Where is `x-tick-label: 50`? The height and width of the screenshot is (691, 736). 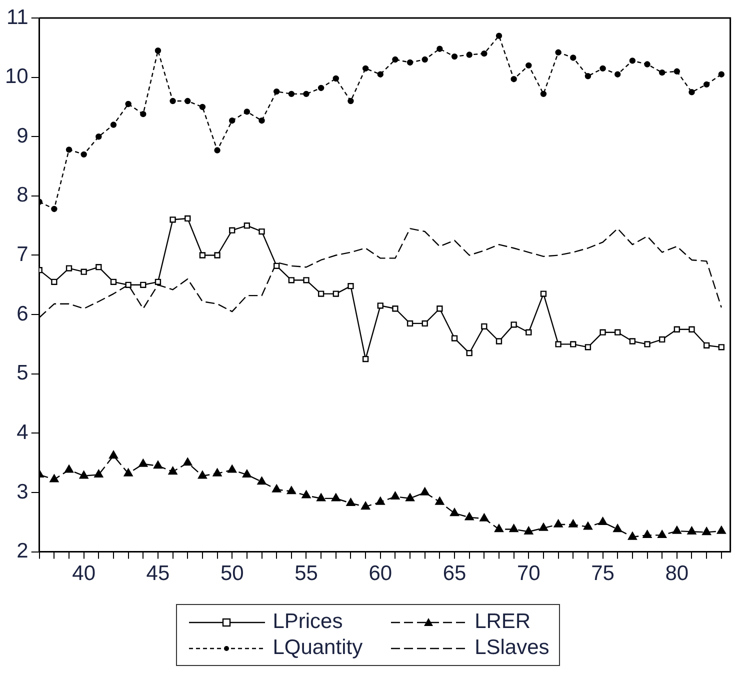 x-tick-label: 50 is located at coordinates (232, 574).